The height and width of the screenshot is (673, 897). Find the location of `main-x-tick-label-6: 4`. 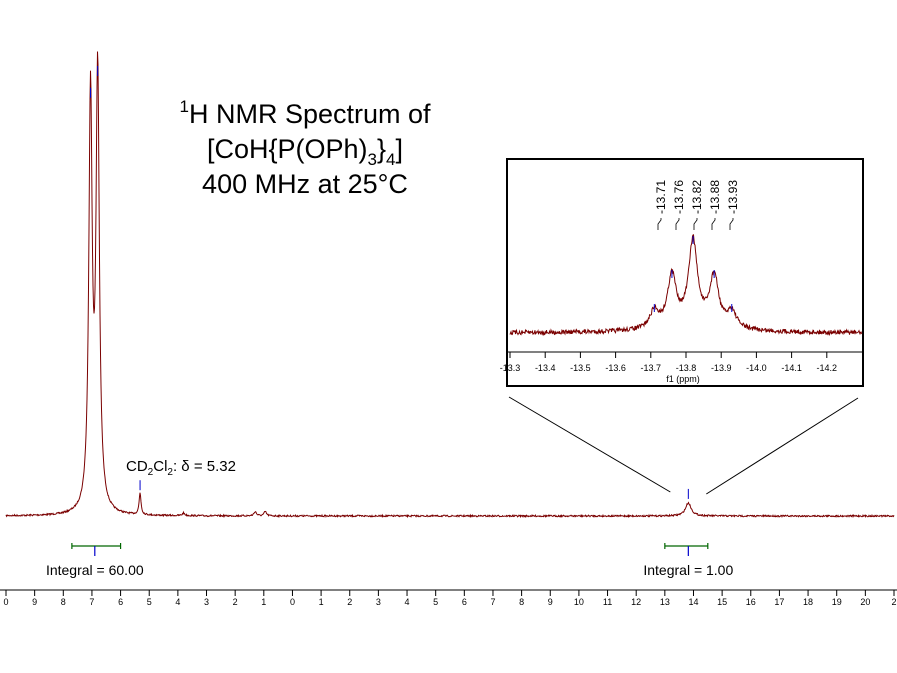

main-x-tick-label-6: 4 is located at coordinates (177, 602).